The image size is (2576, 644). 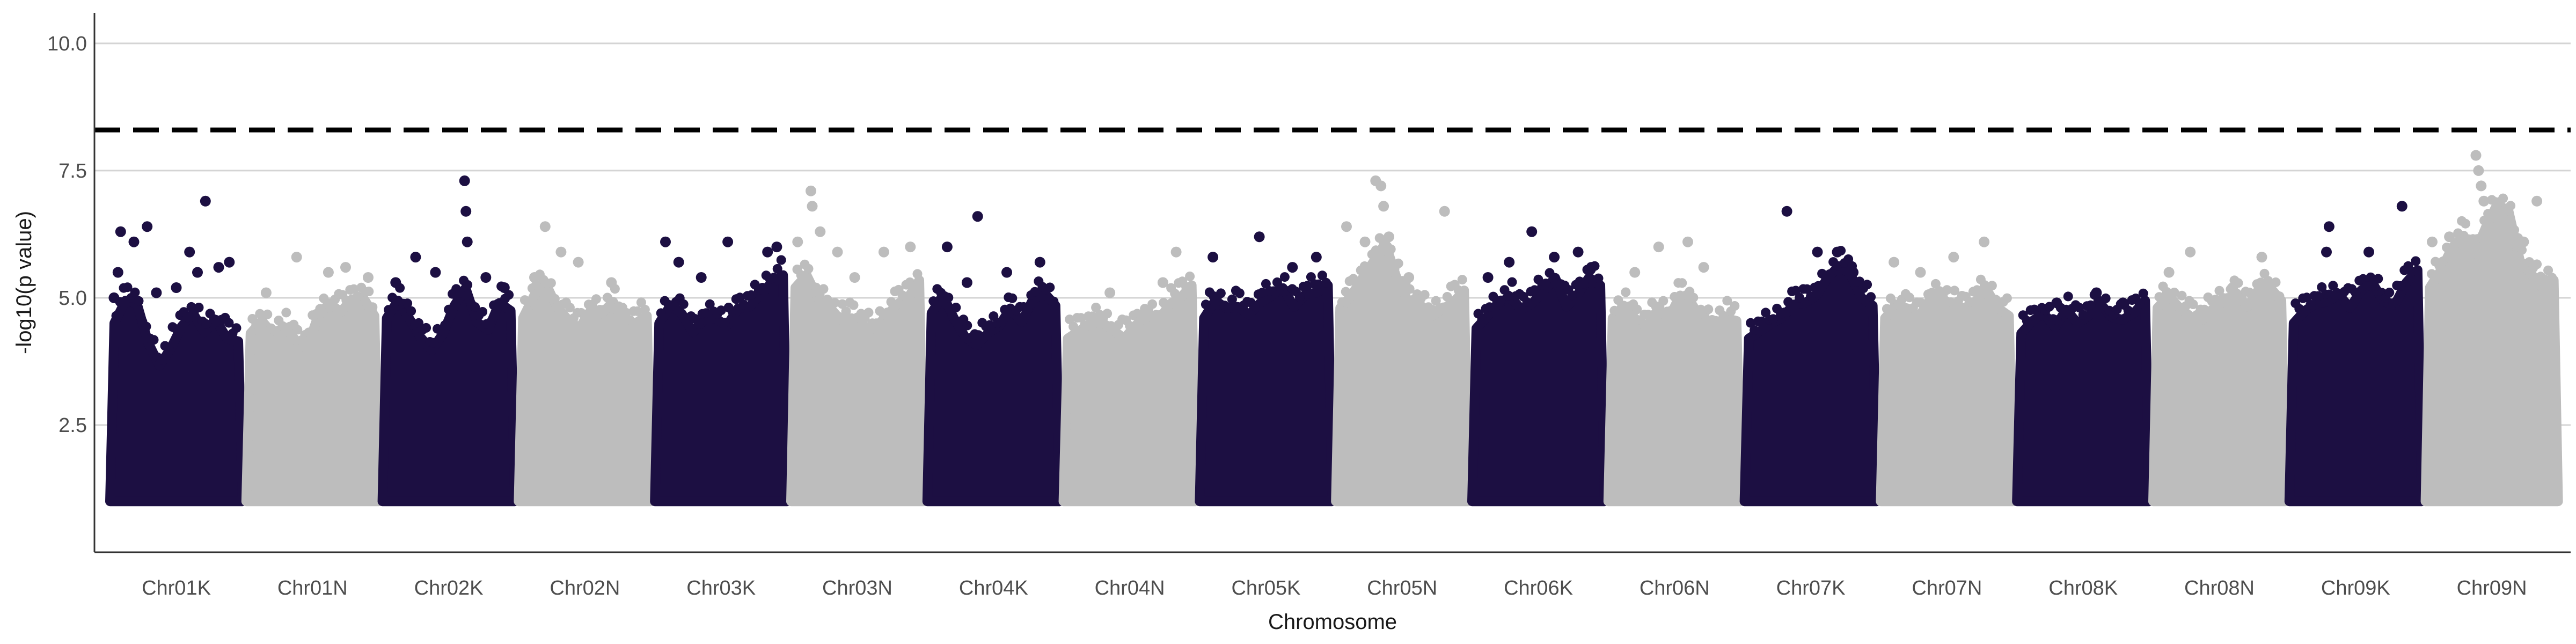 What do you see at coordinates (448, 341) in the screenshot?
I see `chromosome-block-Chr02K` at bounding box center [448, 341].